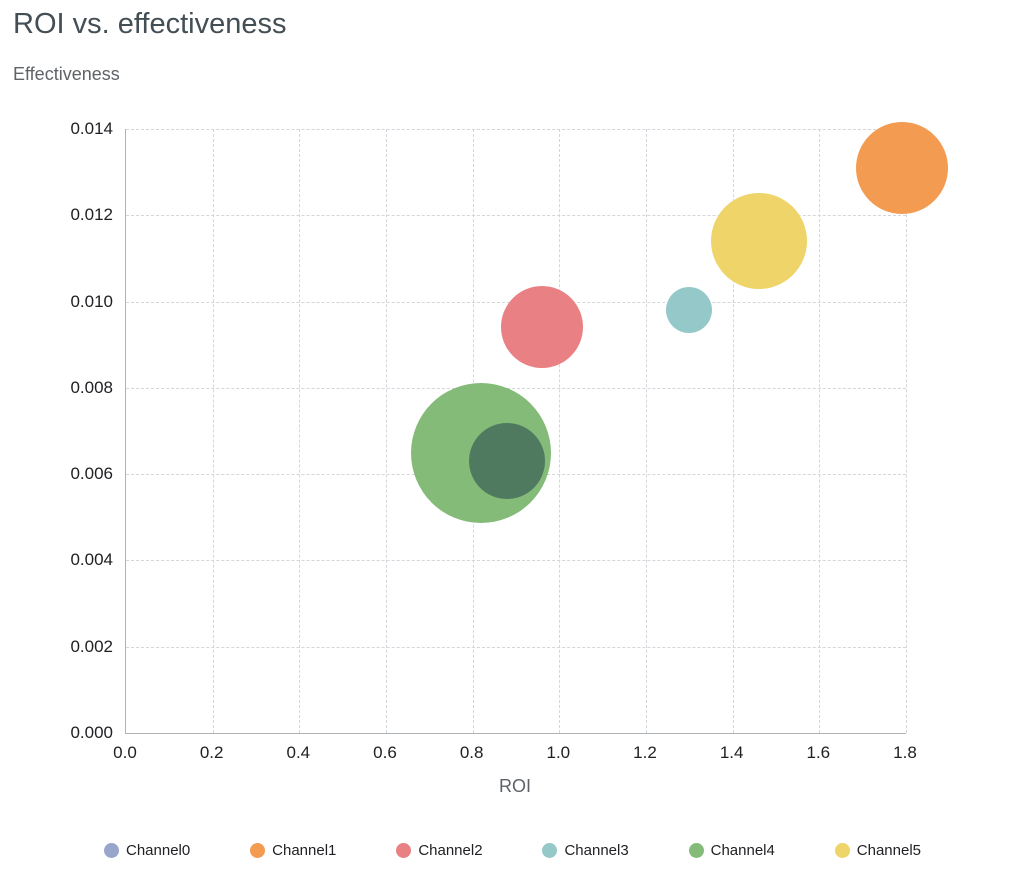  I want to click on y-tick-label: 0.012, so click(91, 215).